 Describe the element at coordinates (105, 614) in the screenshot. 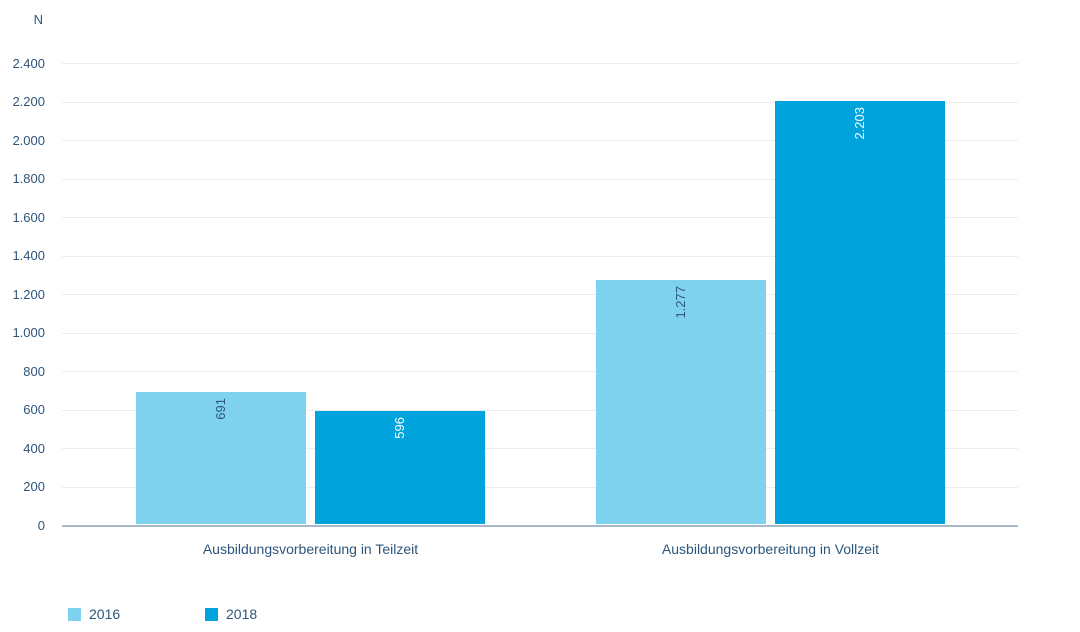

I see `legend-label-2016: 2016` at that location.